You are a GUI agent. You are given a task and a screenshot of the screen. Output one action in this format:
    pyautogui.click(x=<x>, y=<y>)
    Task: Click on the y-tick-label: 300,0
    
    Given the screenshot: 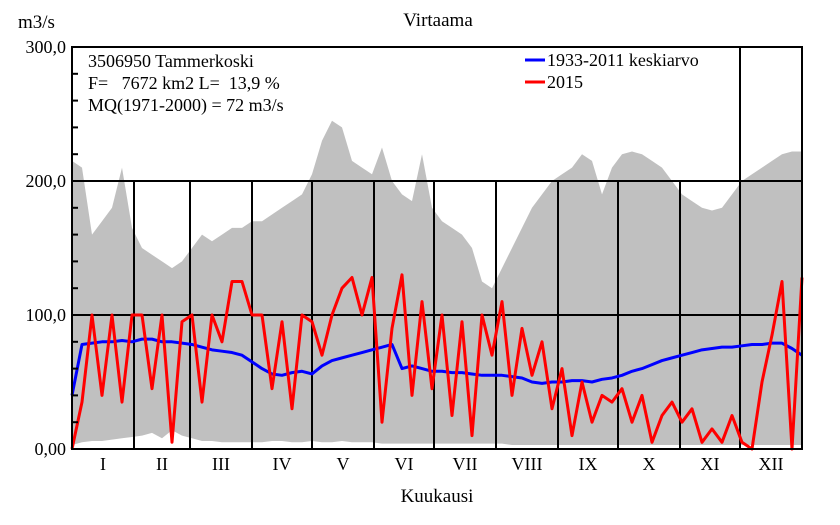 What is the action you would take?
    pyautogui.click(x=46, y=47)
    